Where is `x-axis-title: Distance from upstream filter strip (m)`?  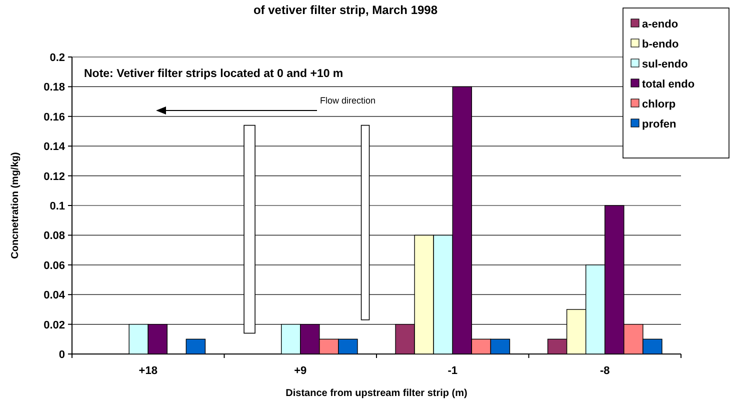 x-axis-title: Distance from upstream filter strip (m) is located at coordinates (377, 393).